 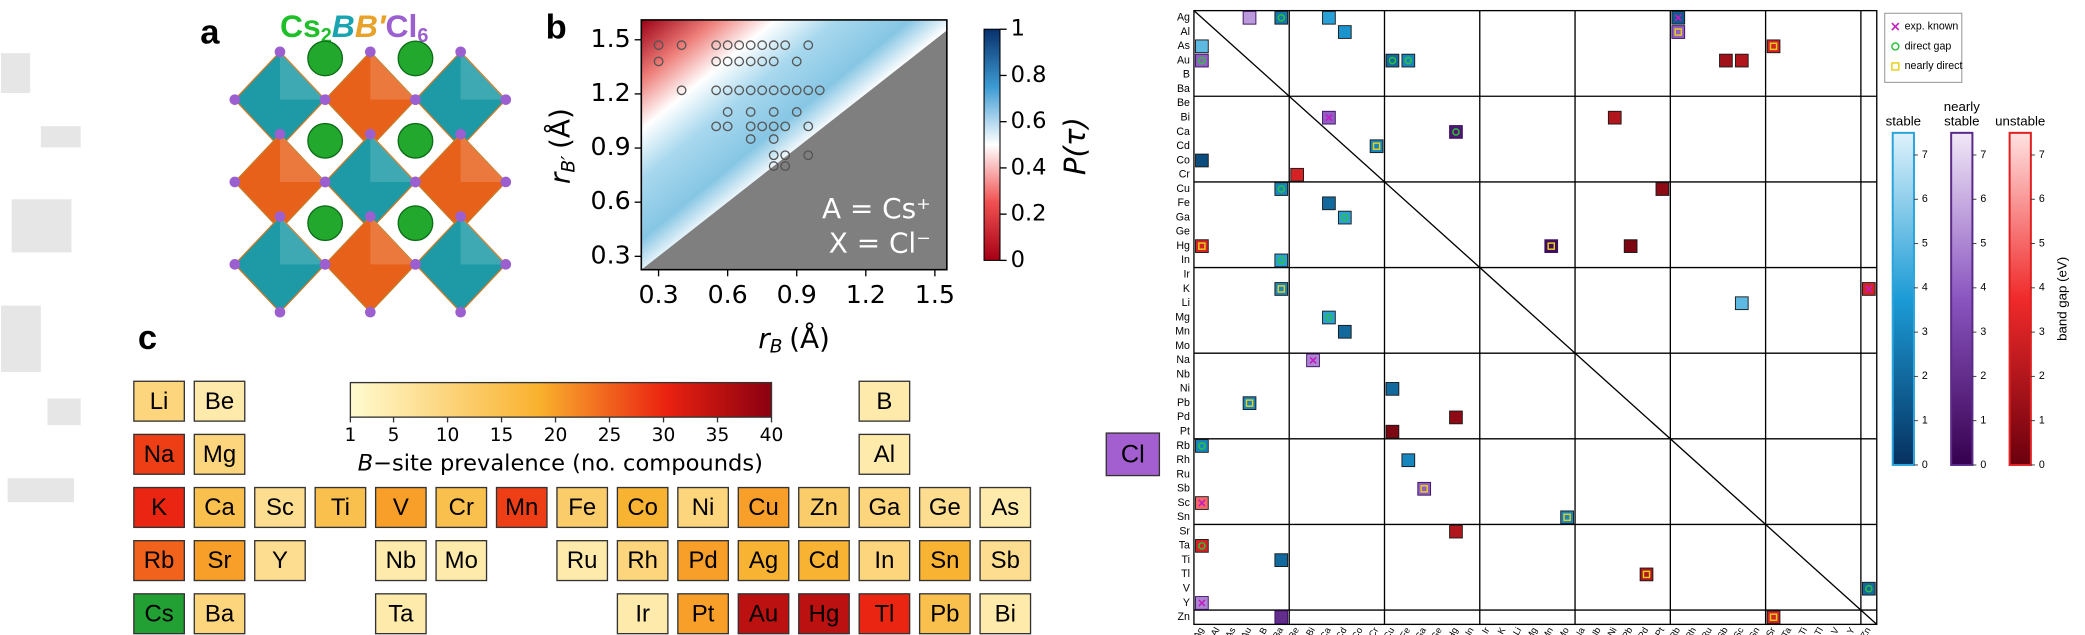 What do you see at coordinates (1983, 243) in the screenshot?
I see `colorbar-tick-label: 5` at bounding box center [1983, 243].